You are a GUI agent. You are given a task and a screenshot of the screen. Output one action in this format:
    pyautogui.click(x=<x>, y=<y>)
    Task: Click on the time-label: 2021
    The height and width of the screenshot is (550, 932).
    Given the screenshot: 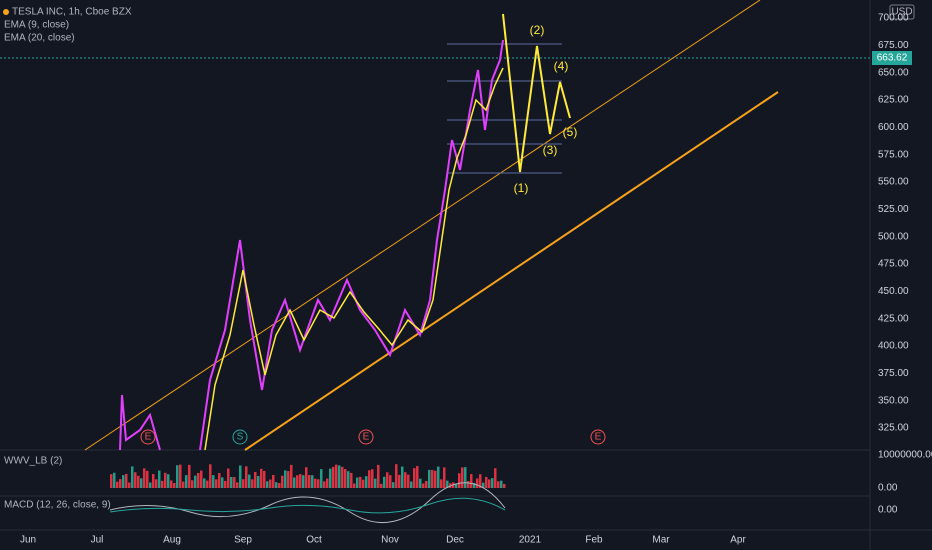 What is the action you would take?
    pyautogui.click(x=530, y=540)
    